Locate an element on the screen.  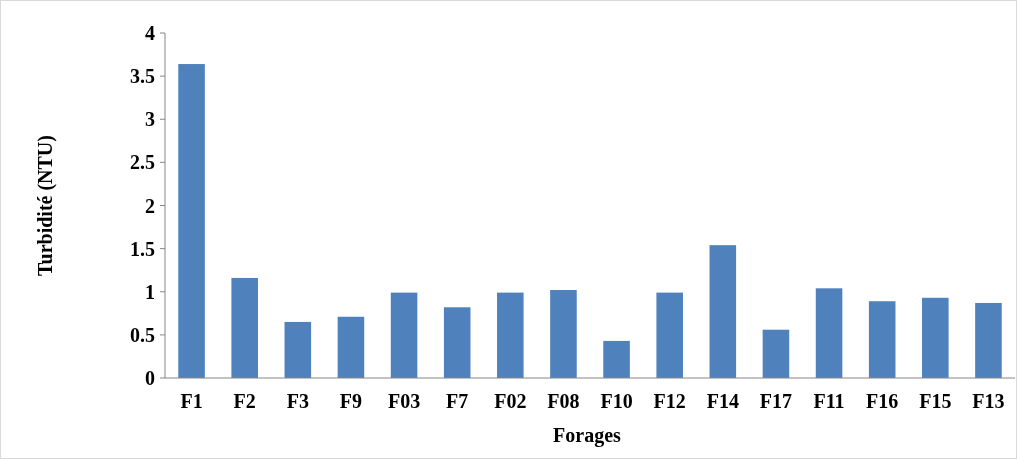
x-tick-label: F16 is located at coordinates (882, 401).